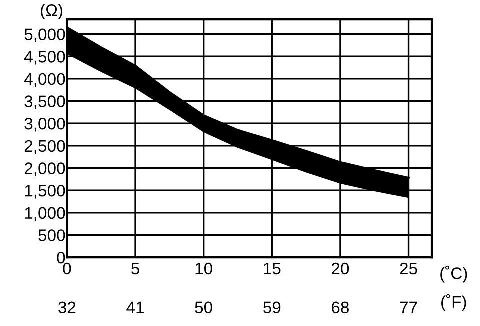 The image size is (480, 326). I want to click on x2-tick-label: 50, so click(203, 308).